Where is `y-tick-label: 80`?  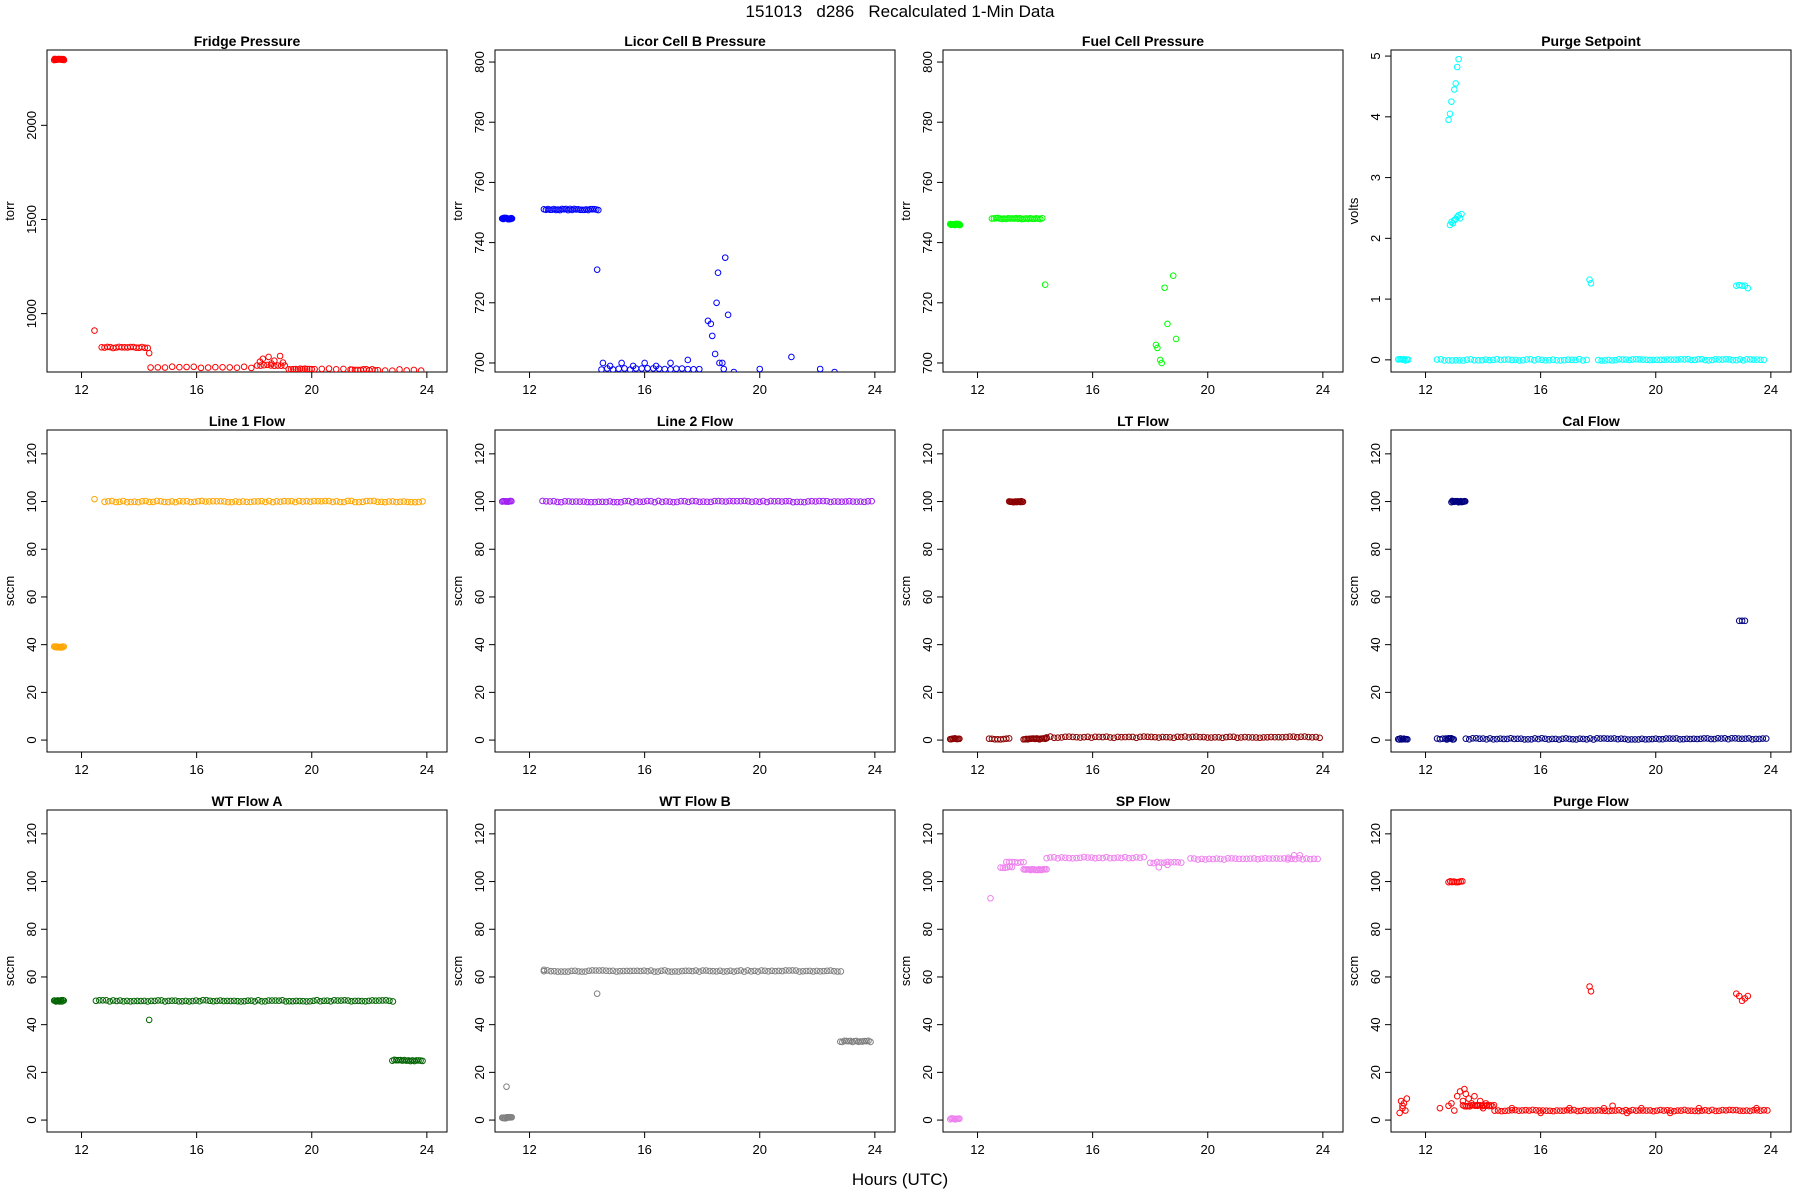
y-tick-label: 80 is located at coordinates (31, 549).